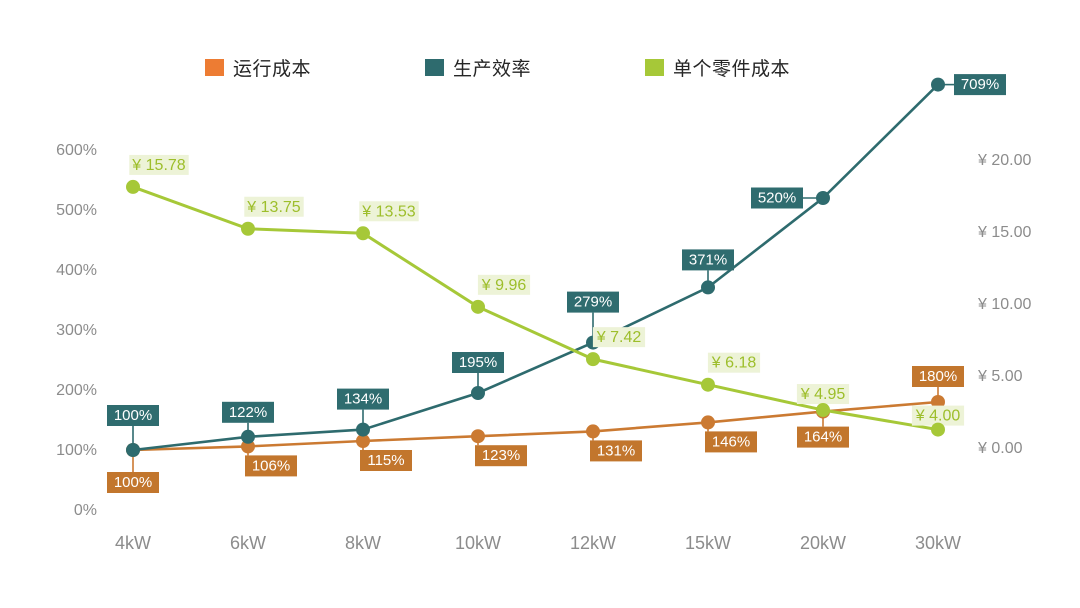  I want to click on legend-label-unit-part-cost: 单个零件成本, so click(732, 69).